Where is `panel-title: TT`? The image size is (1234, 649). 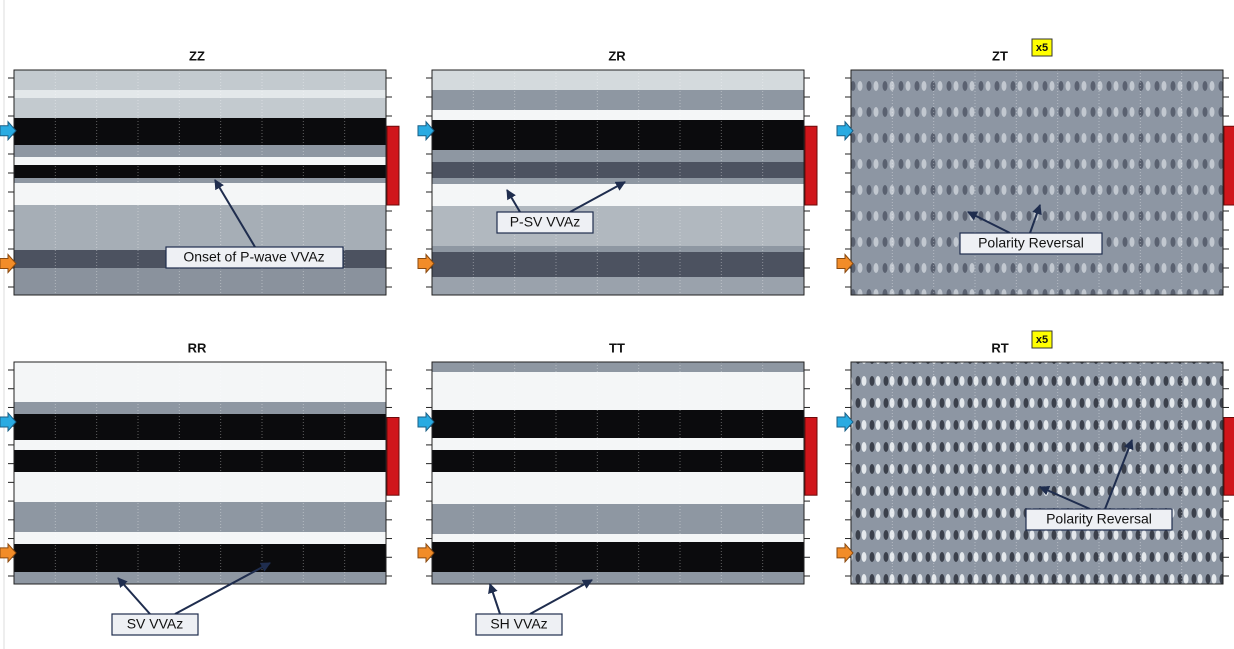 panel-title: TT is located at coordinates (617, 347).